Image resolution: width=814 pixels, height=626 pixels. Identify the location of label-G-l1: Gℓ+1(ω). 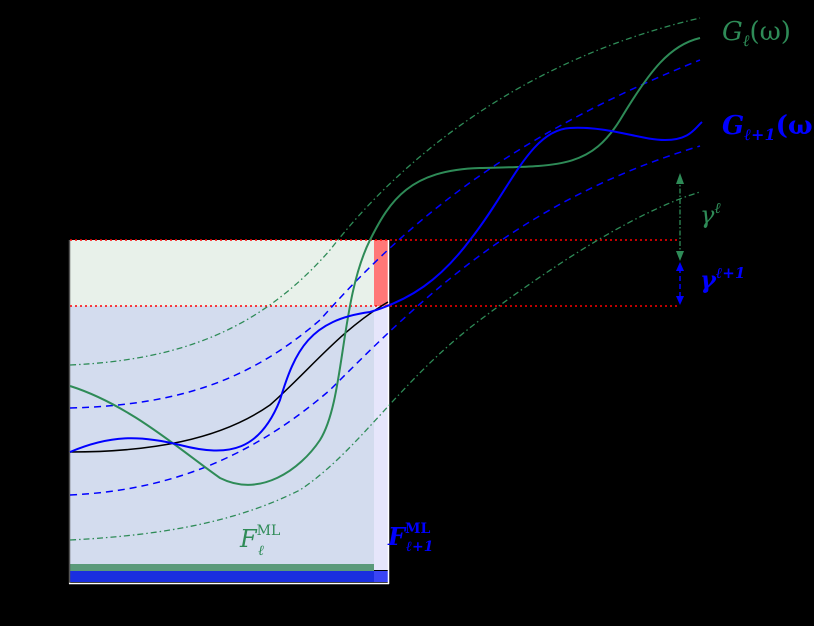
(768, 127).